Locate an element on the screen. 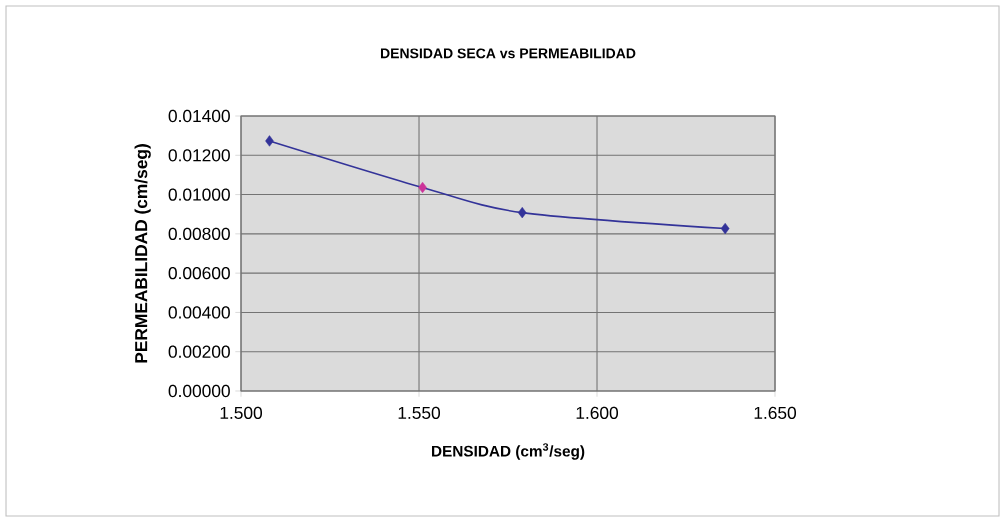 The width and height of the screenshot is (1005, 522). x-tick-label: 1.600 is located at coordinates (597, 413).